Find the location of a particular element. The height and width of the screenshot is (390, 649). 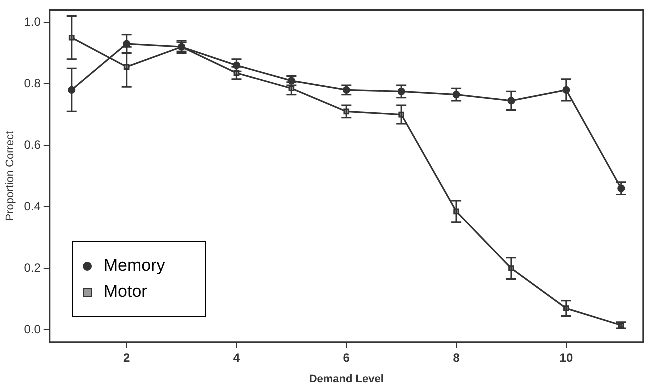

x-tick-label: 10 is located at coordinates (567, 357).